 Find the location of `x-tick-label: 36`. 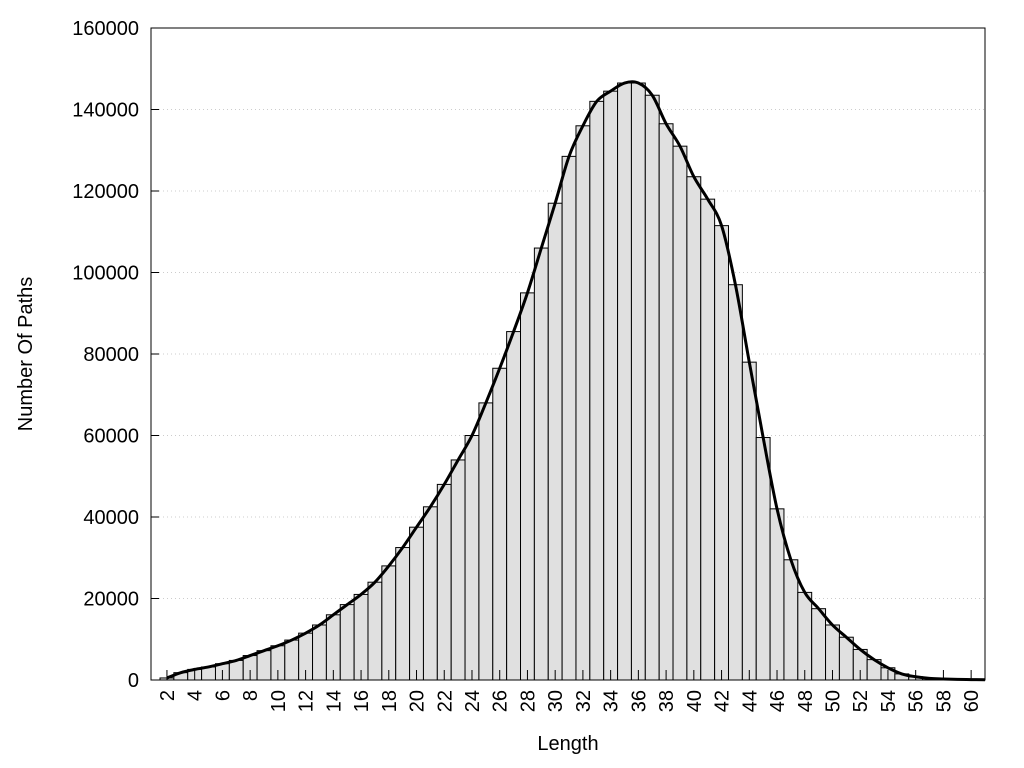

x-tick-label: 36 is located at coordinates (639, 701).